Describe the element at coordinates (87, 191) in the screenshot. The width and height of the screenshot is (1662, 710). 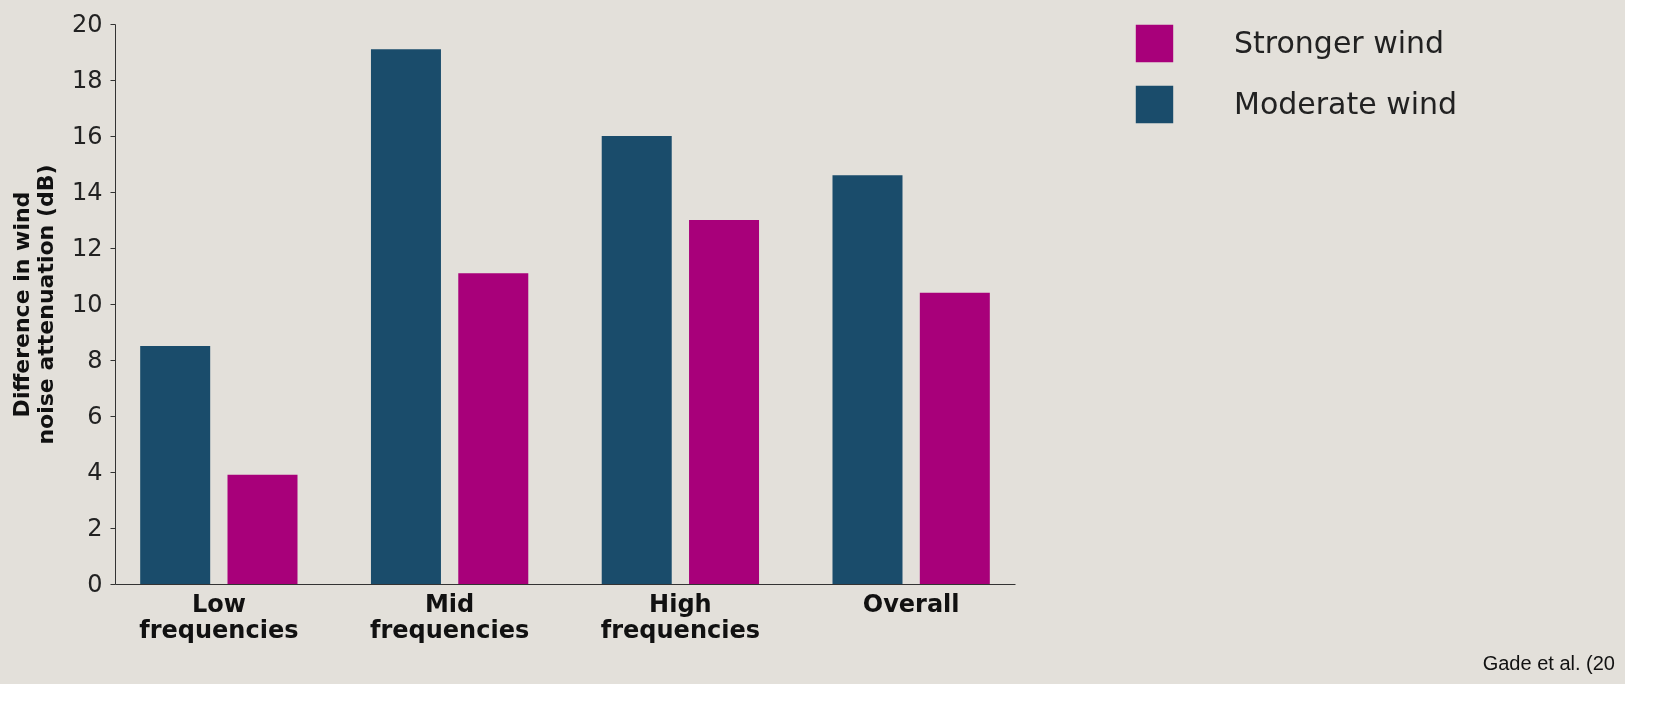
I see `y-tick-label: 14` at that location.